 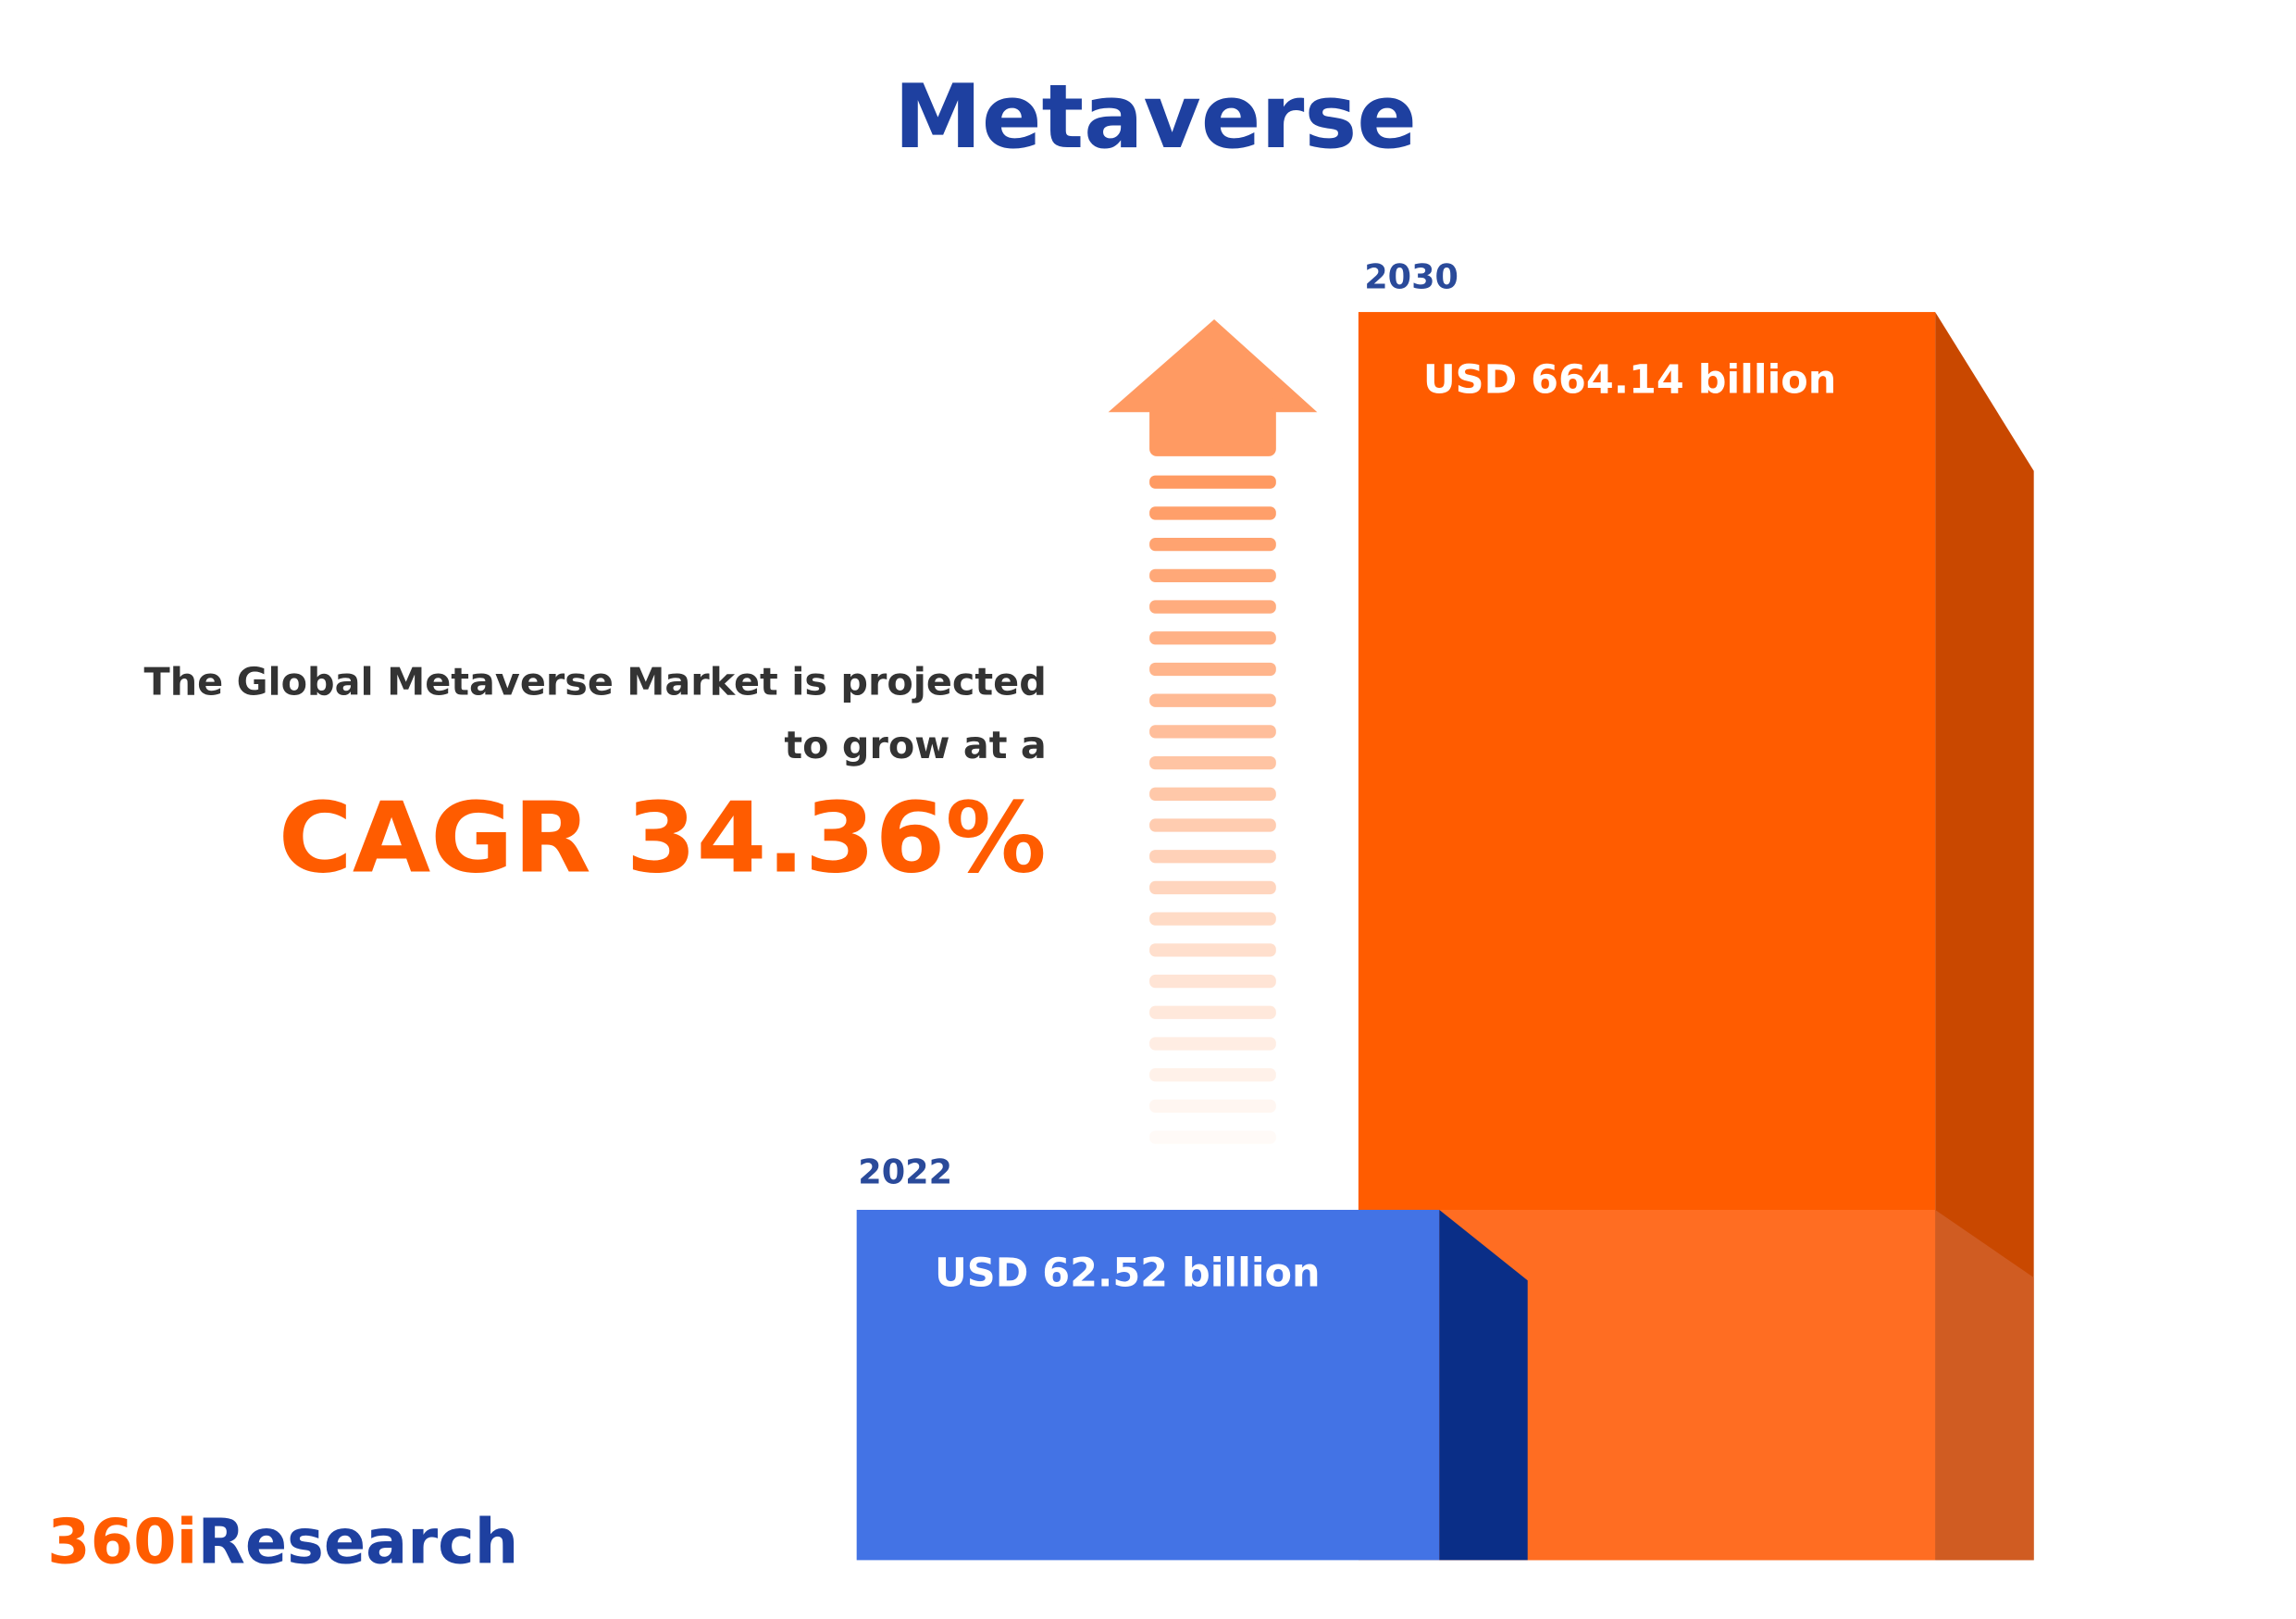 I want to click on logo: 360iResearch, so click(x=282, y=1542).